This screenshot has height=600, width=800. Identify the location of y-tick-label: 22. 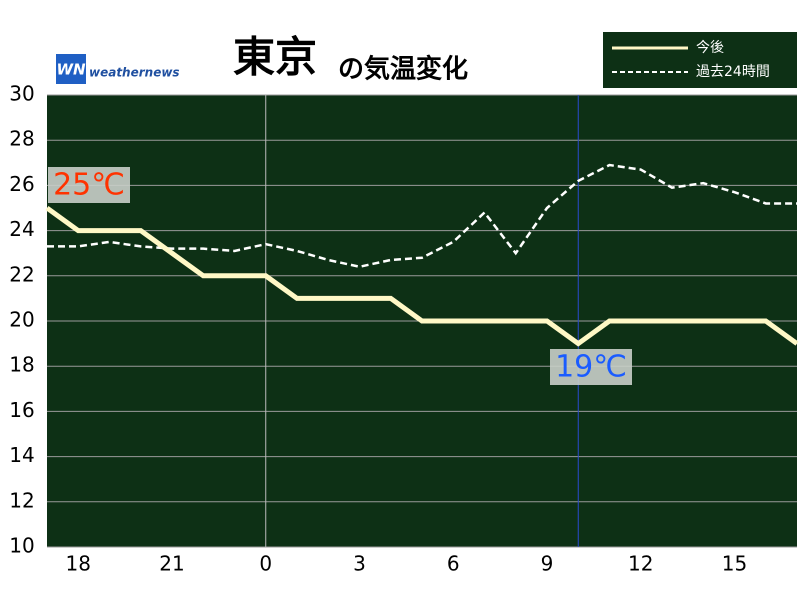
(21, 274).